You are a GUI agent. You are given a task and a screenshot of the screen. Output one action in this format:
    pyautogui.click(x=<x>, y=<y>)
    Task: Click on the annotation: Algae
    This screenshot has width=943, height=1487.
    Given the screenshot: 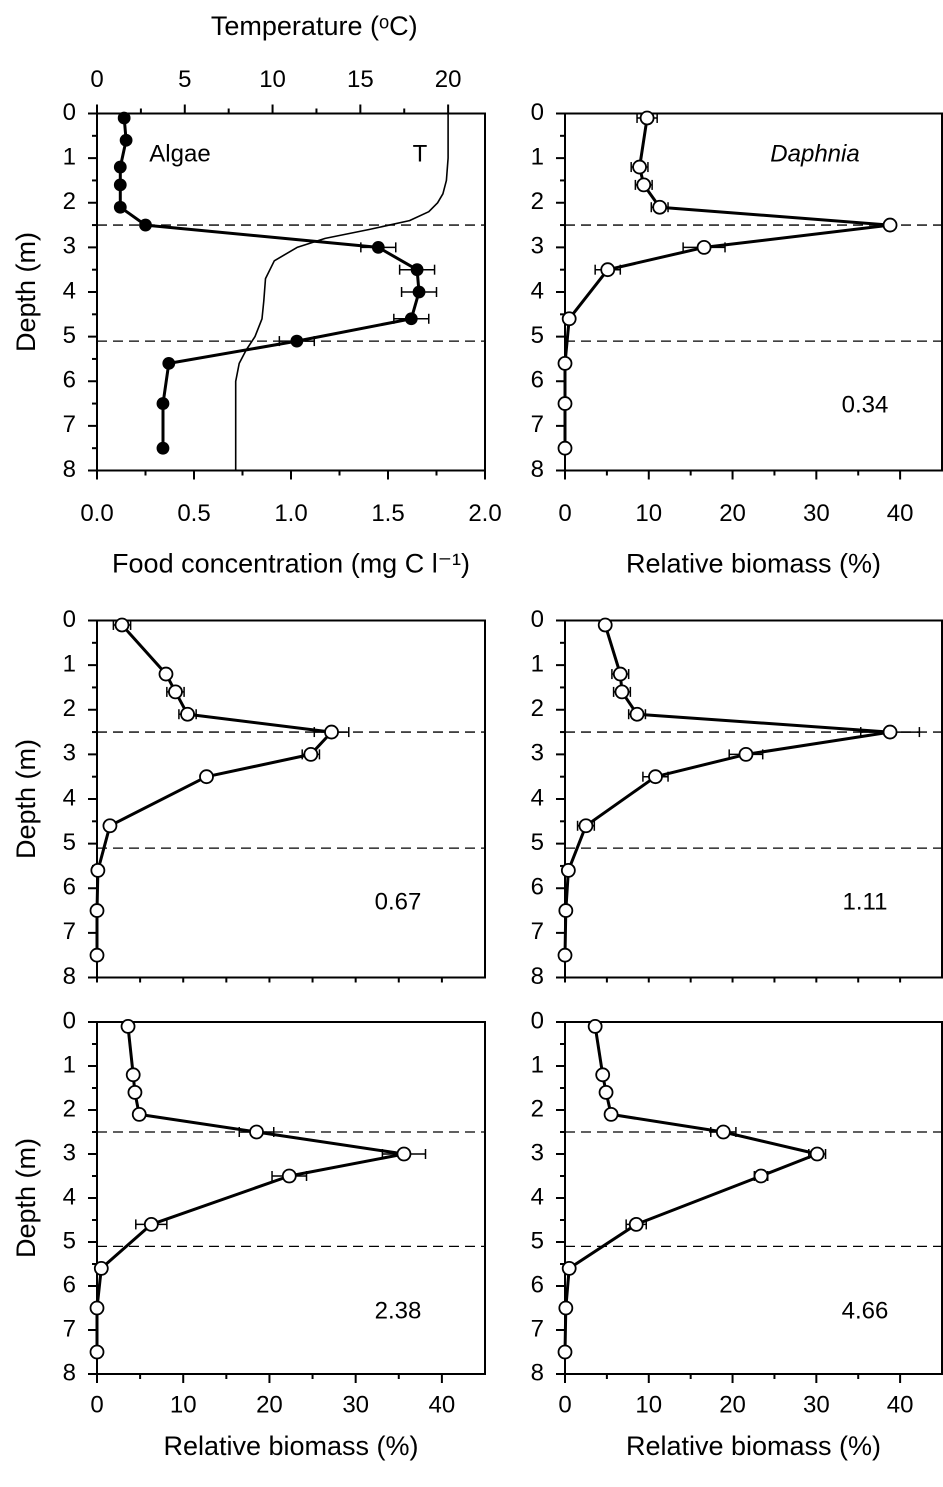 What is the action you would take?
    pyautogui.click(x=179, y=153)
    